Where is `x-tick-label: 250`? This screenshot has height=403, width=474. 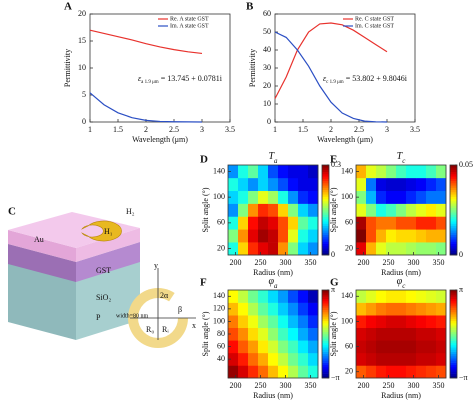
x-tick-label: 250 is located at coordinates (261, 385).